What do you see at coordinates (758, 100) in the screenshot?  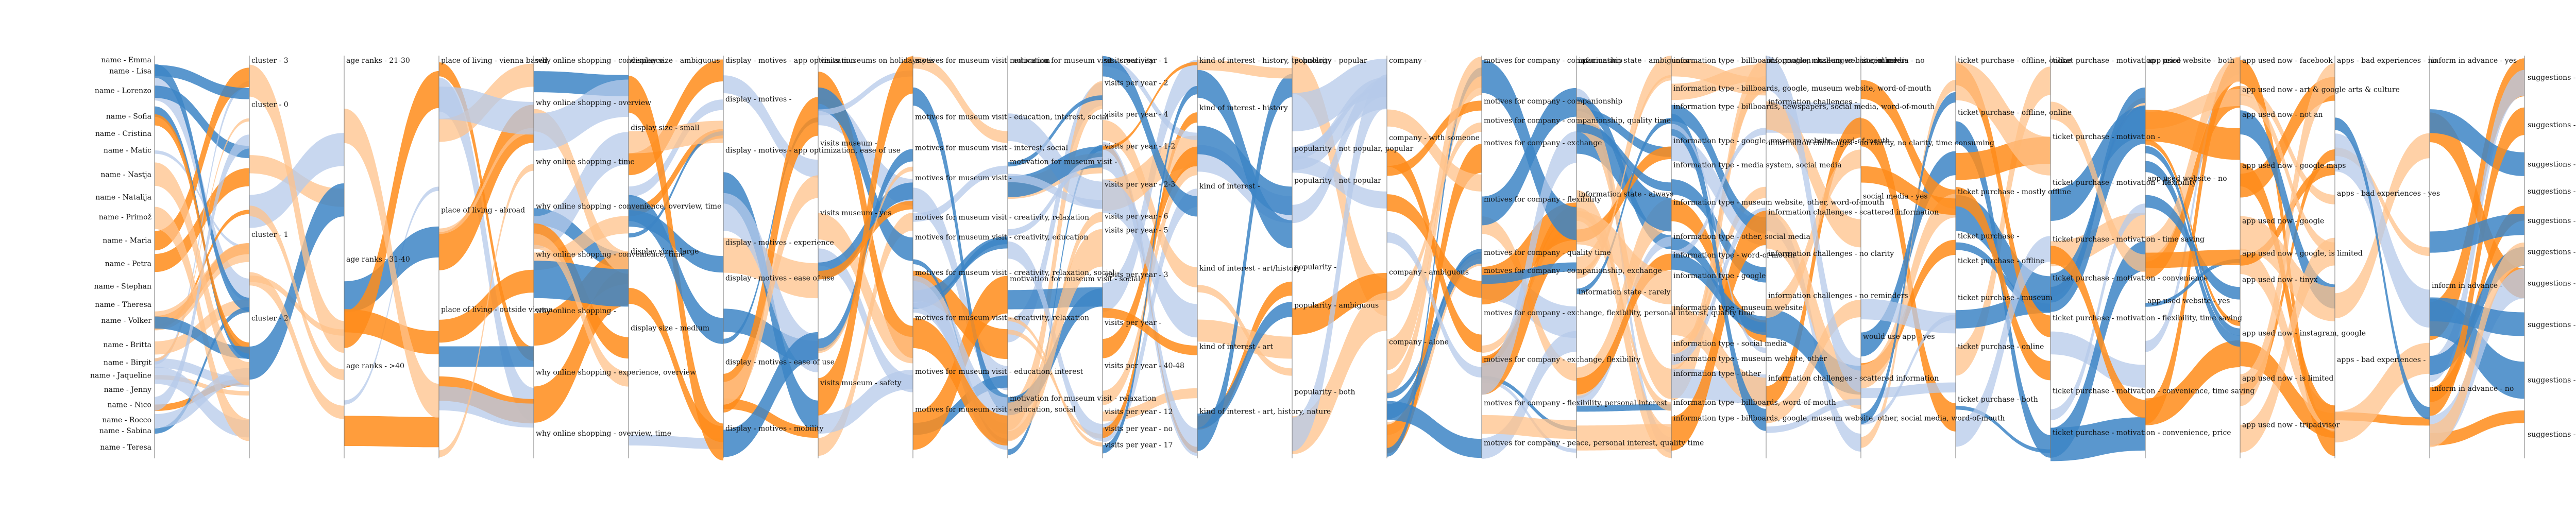 I see `axis-label-motives: display - motives -` at bounding box center [758, 100].